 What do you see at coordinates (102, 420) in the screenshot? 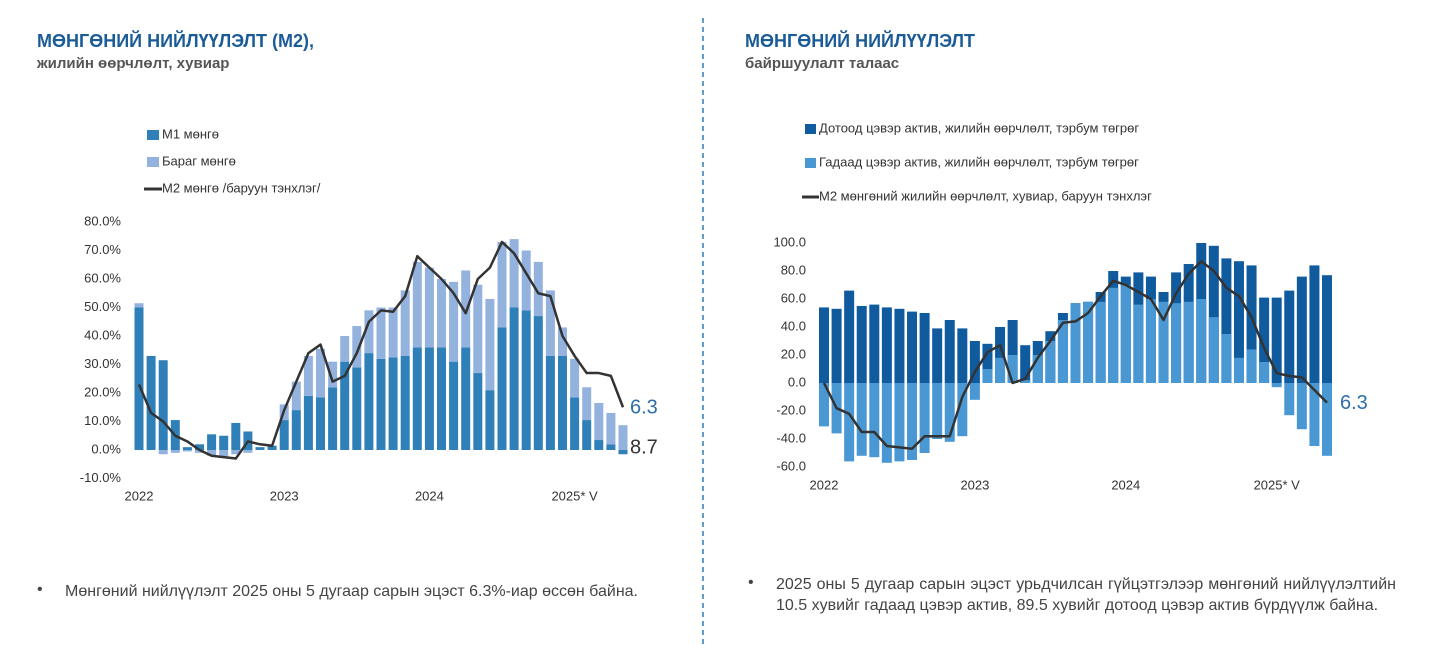
I see `y-tick-label: 10.0%` at bounding box center [102, 420].